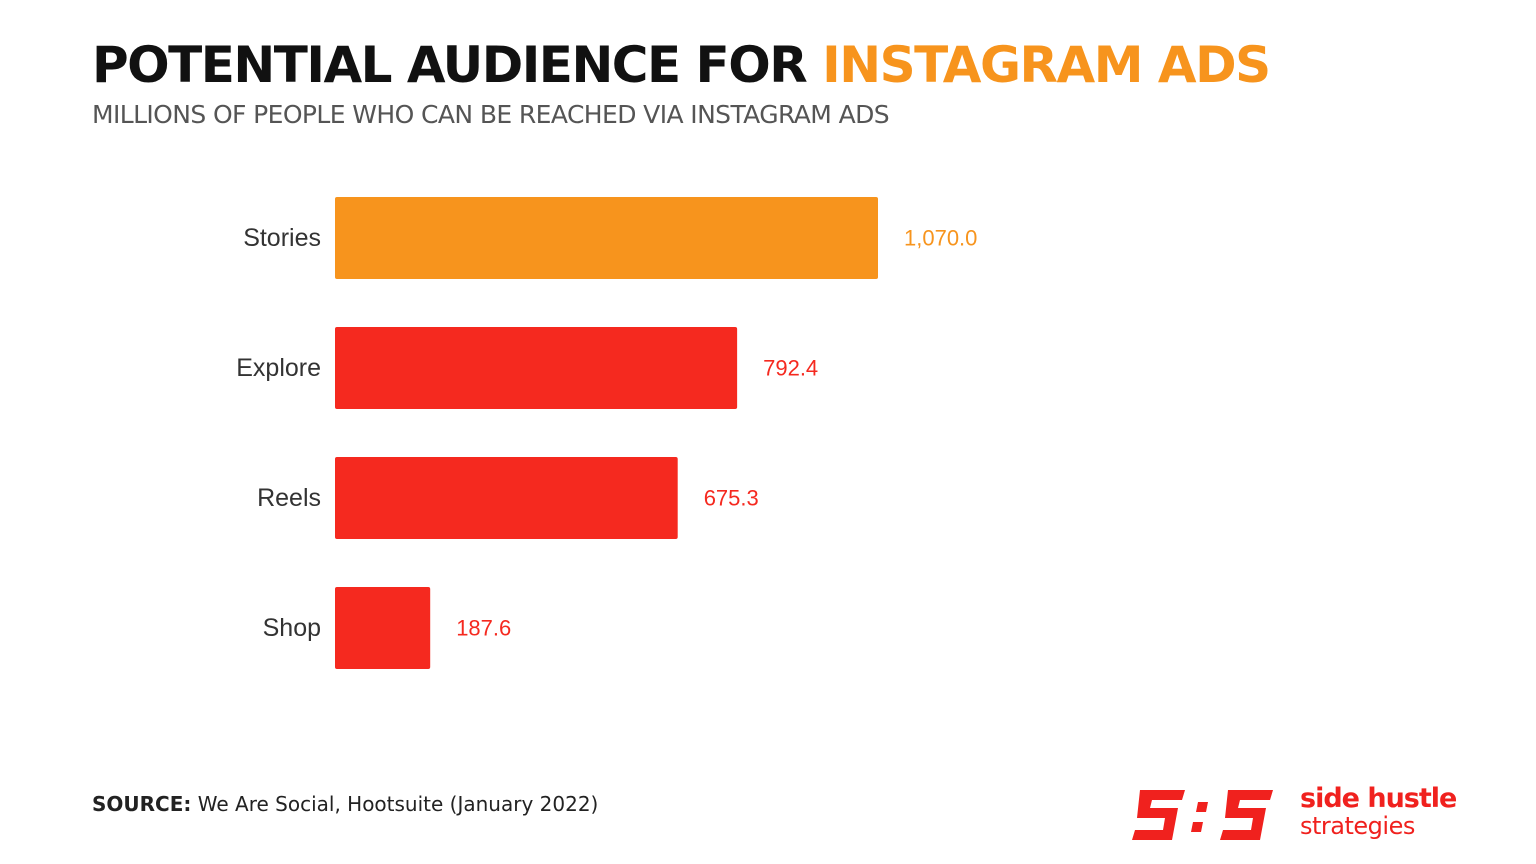 Image resolution: width=1536 pixels, height=864 pixels. What do you see at coordinates (292, 628) in the screenshot?
I see `category-label-shop: Shop` at bounding box center [292, 628].